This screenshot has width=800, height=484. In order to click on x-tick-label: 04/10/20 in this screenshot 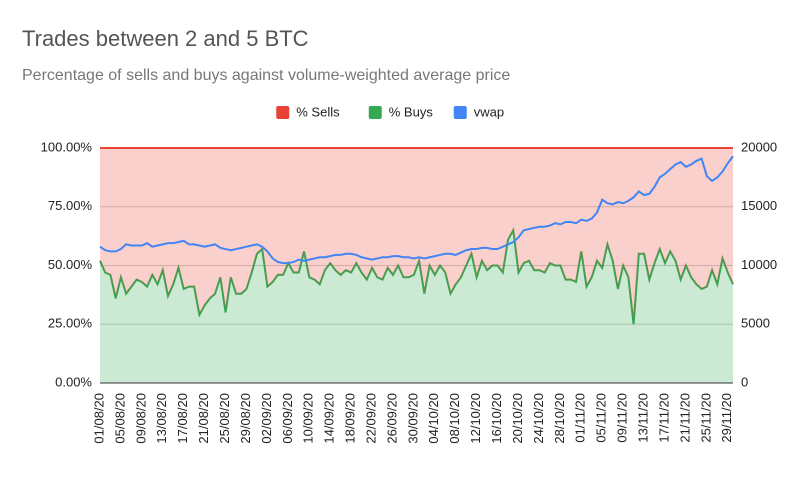, I will do `click(433, 418)`.